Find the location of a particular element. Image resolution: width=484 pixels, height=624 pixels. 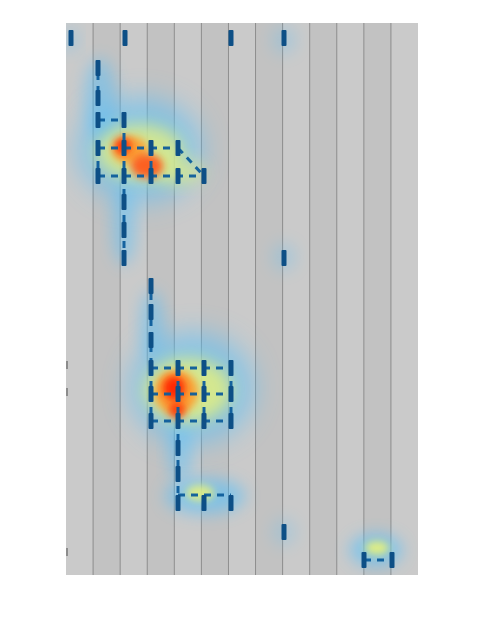

graph-edge is located at coordinates (191, 162).